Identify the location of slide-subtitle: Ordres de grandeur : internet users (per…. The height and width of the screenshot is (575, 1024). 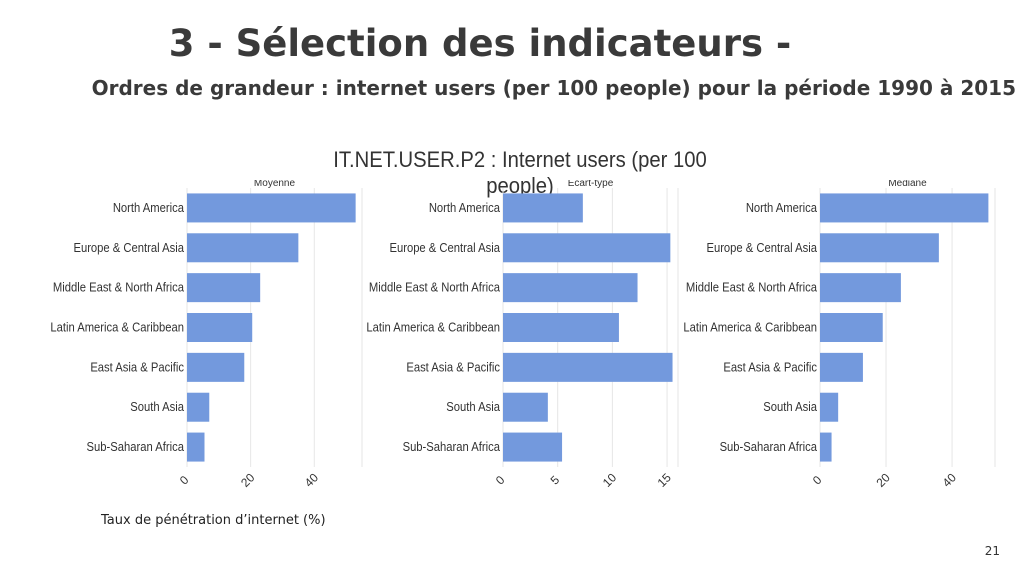
(553, 88).